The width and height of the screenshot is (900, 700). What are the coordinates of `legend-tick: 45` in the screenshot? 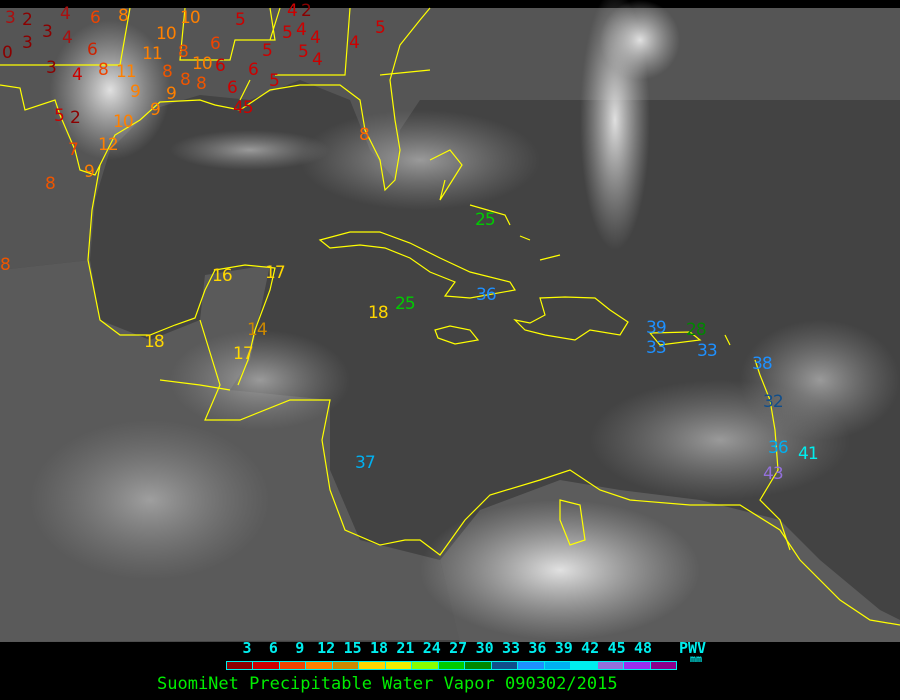 It's located at (616, 648).